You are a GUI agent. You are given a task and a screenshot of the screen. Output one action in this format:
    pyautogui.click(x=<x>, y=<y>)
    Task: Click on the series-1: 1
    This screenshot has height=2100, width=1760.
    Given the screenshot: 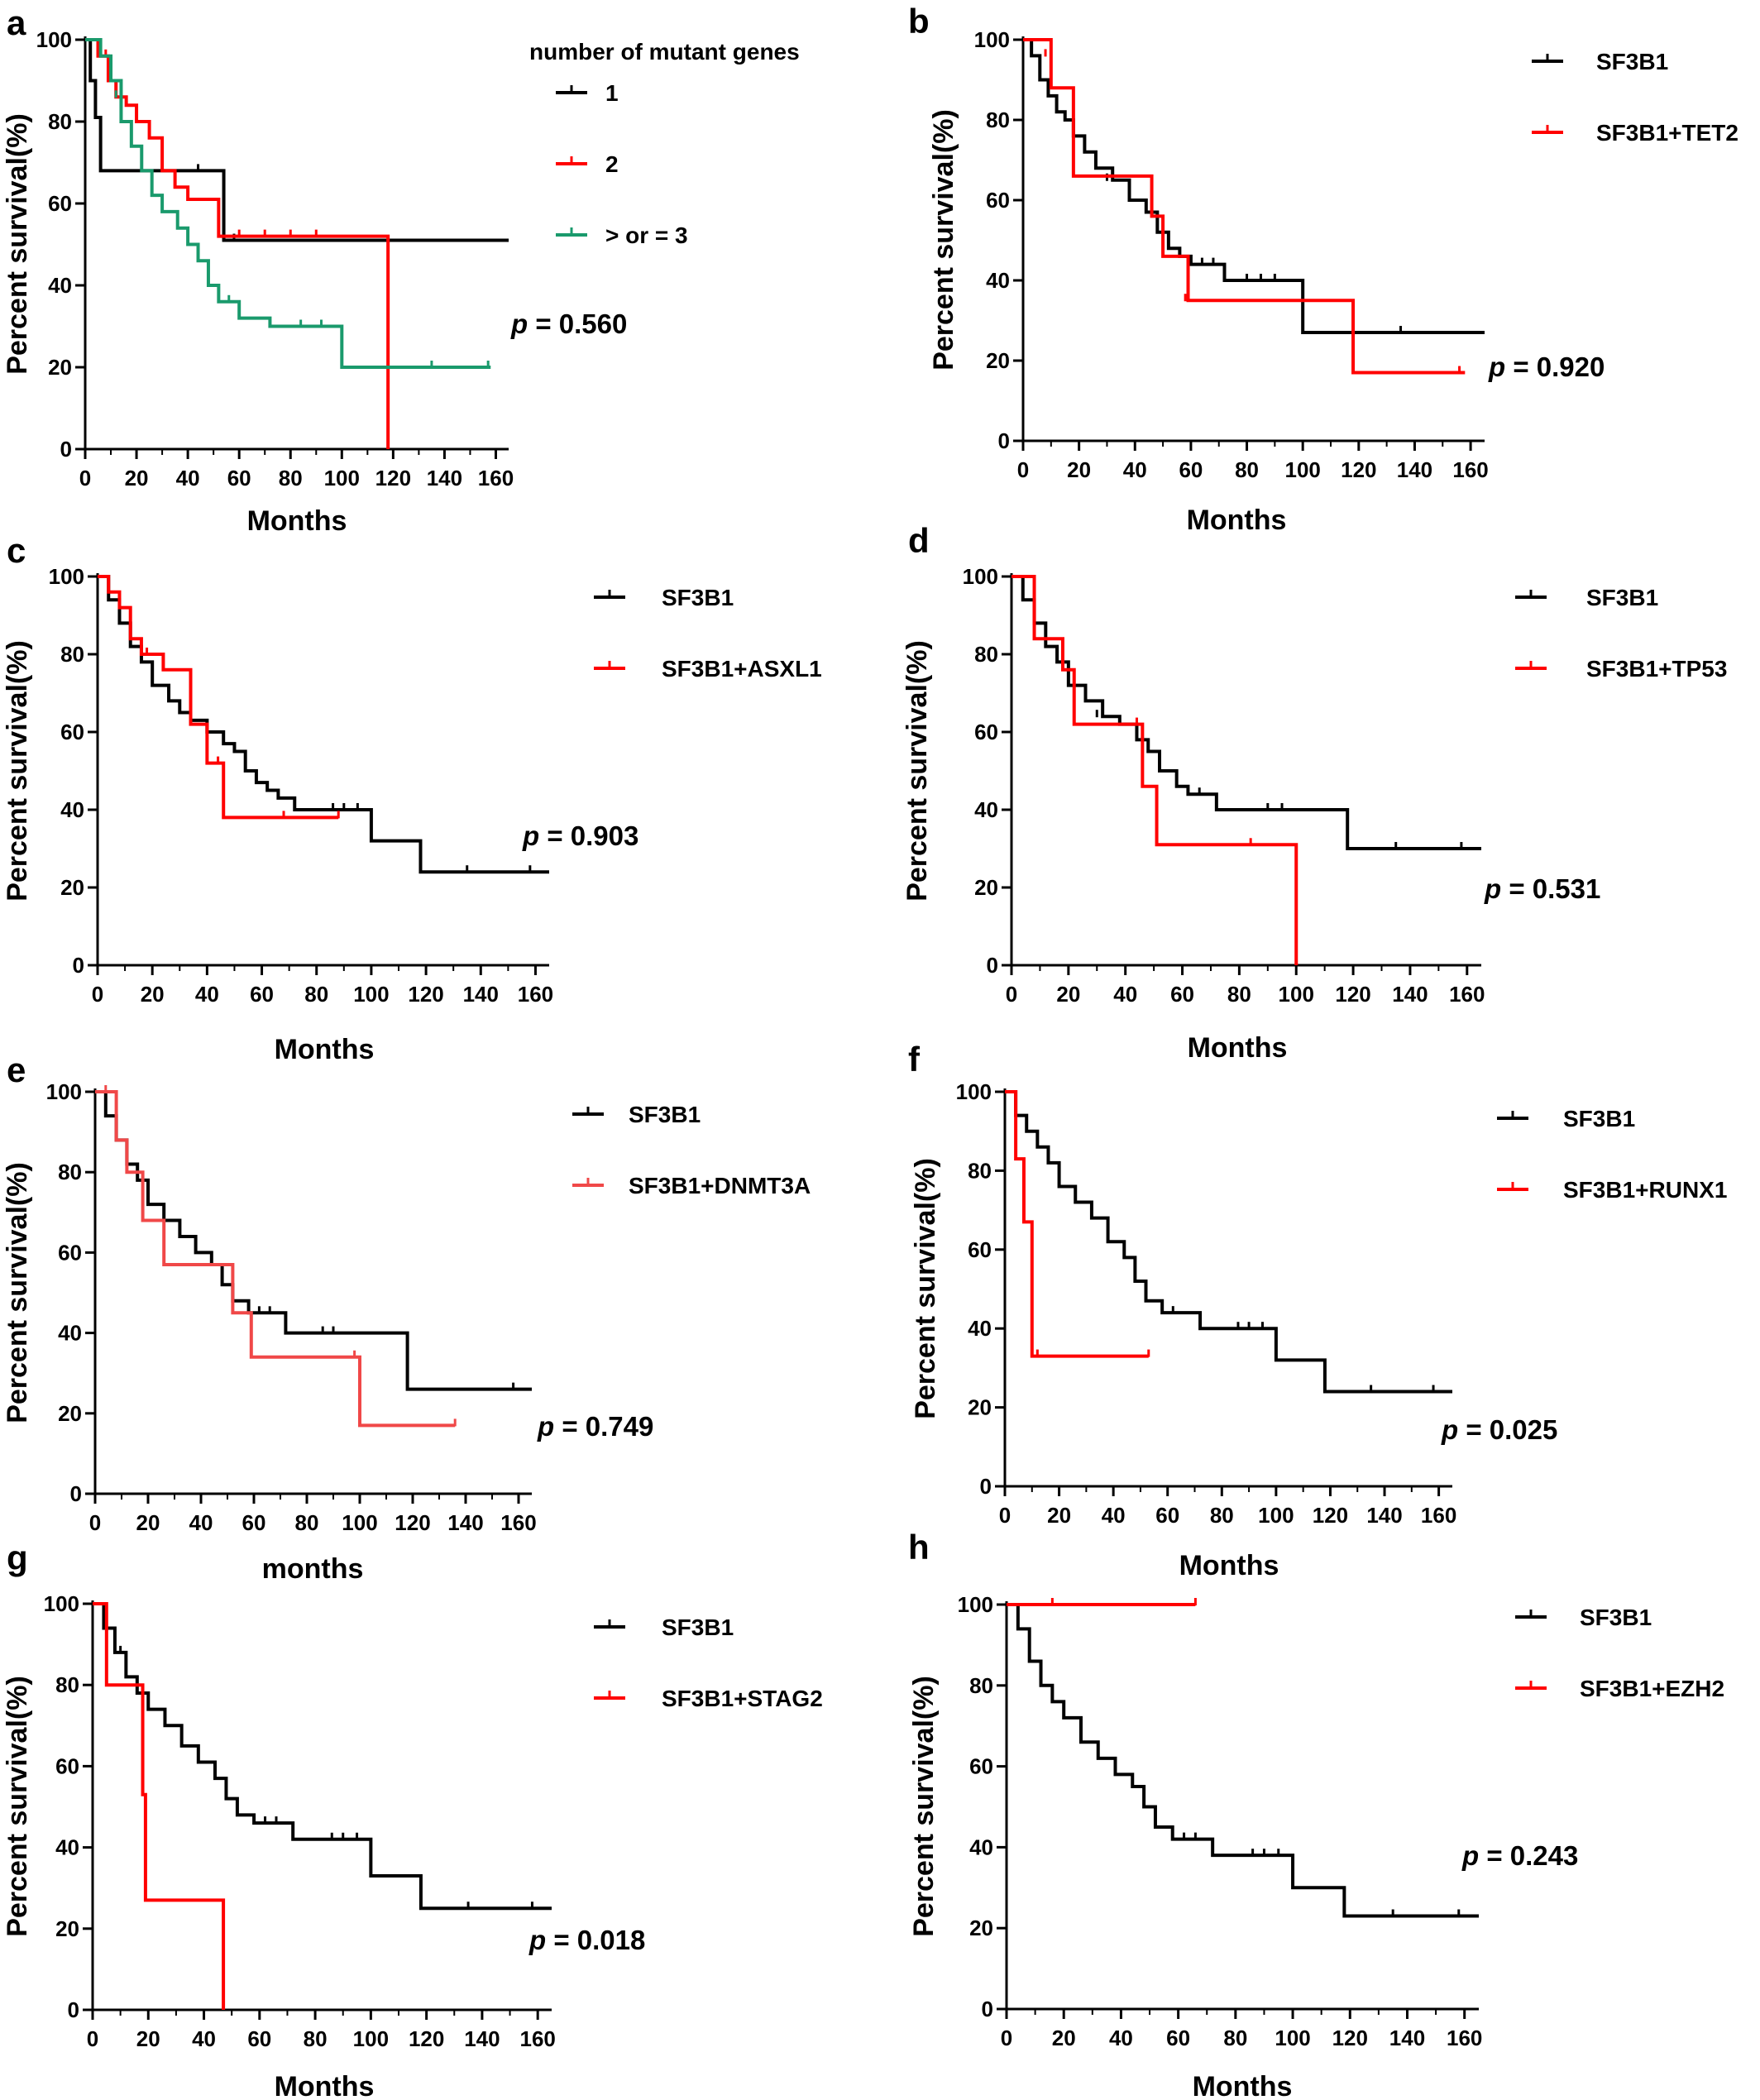 What is the action you would take?
    pyautogui.click(x=352, y=140)
    